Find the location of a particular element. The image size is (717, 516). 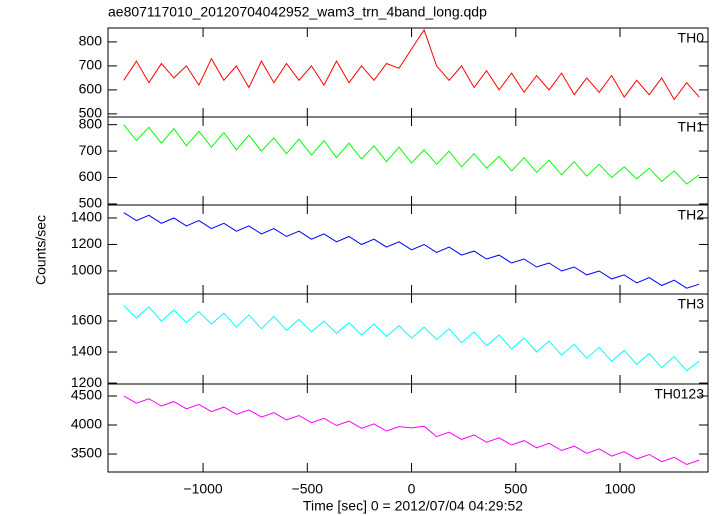

legend-label: TH3 is located at coordinates (691, 304).